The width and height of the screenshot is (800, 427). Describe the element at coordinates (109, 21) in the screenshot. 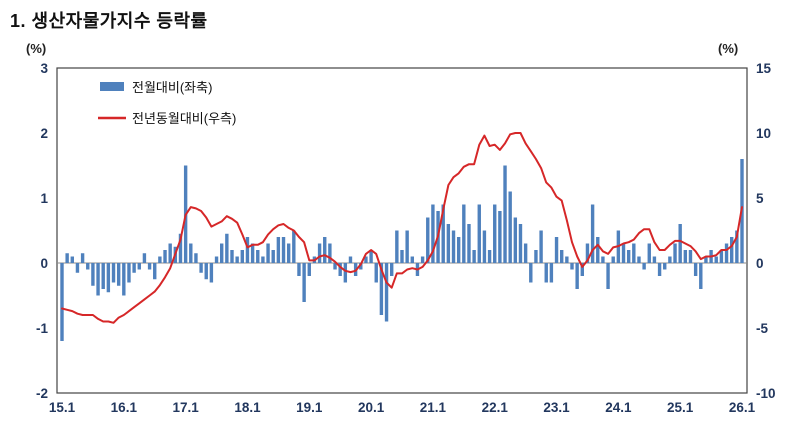

I see `chart-title: 1. 생산자물가지수 등락률` at that location.